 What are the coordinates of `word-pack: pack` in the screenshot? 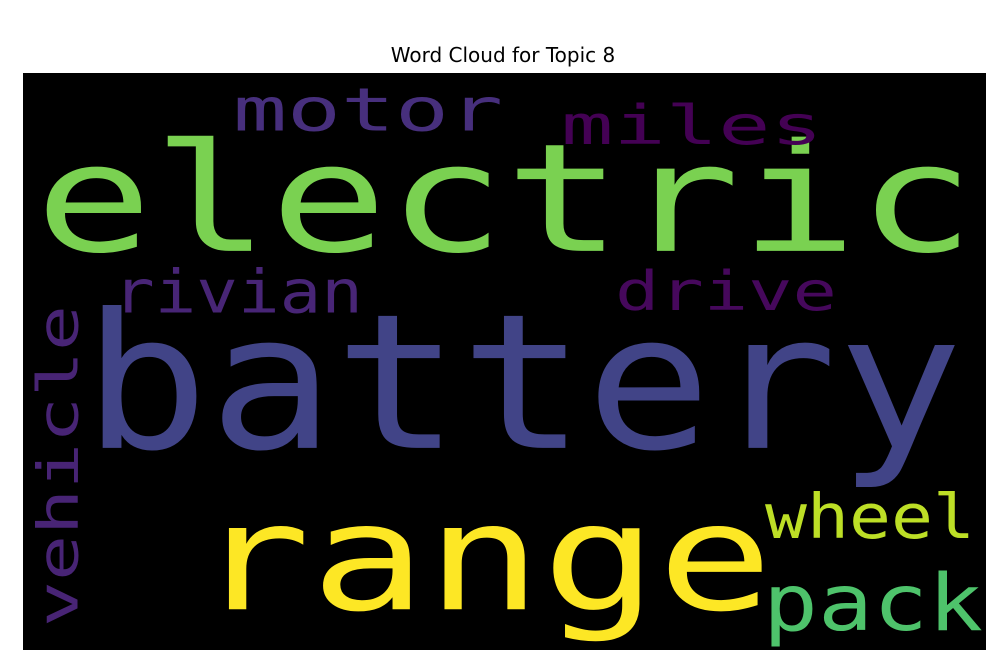 It's located at (873, 603).